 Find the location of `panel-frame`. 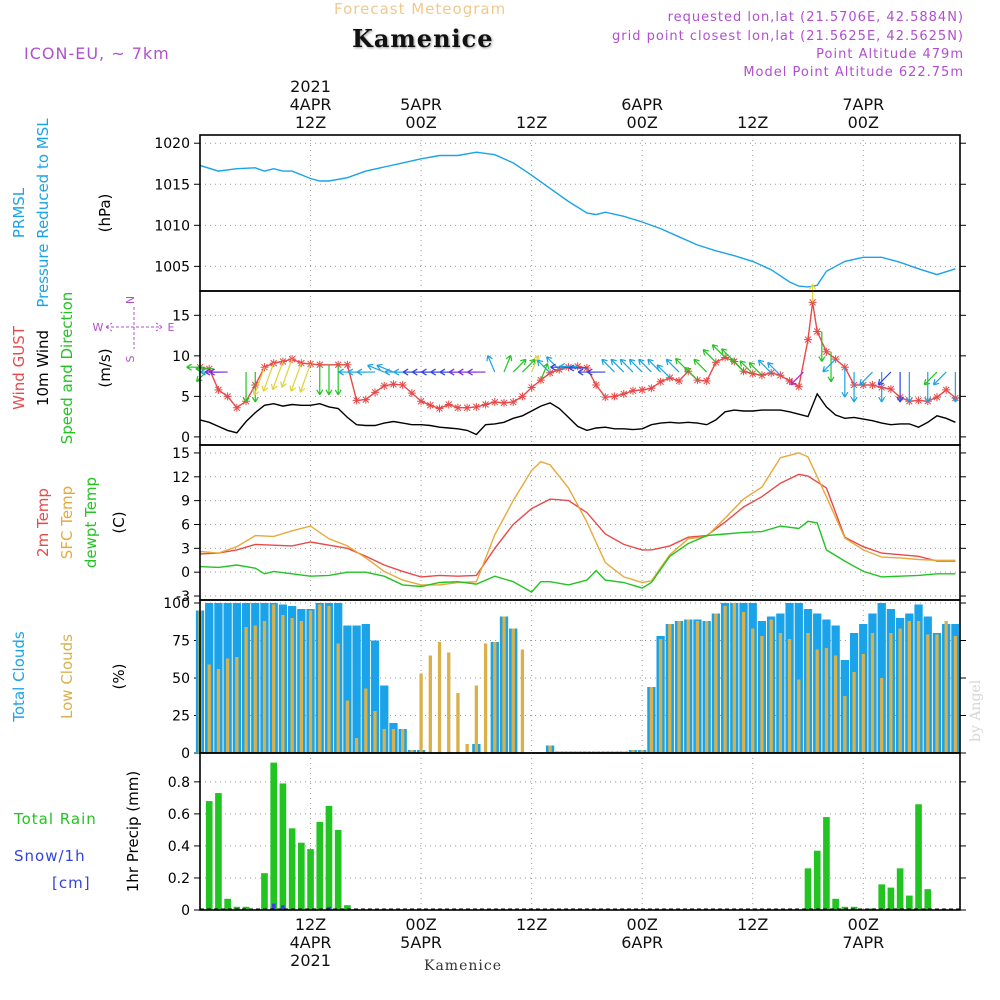

panel-frame is located at coordinates (580, 831).